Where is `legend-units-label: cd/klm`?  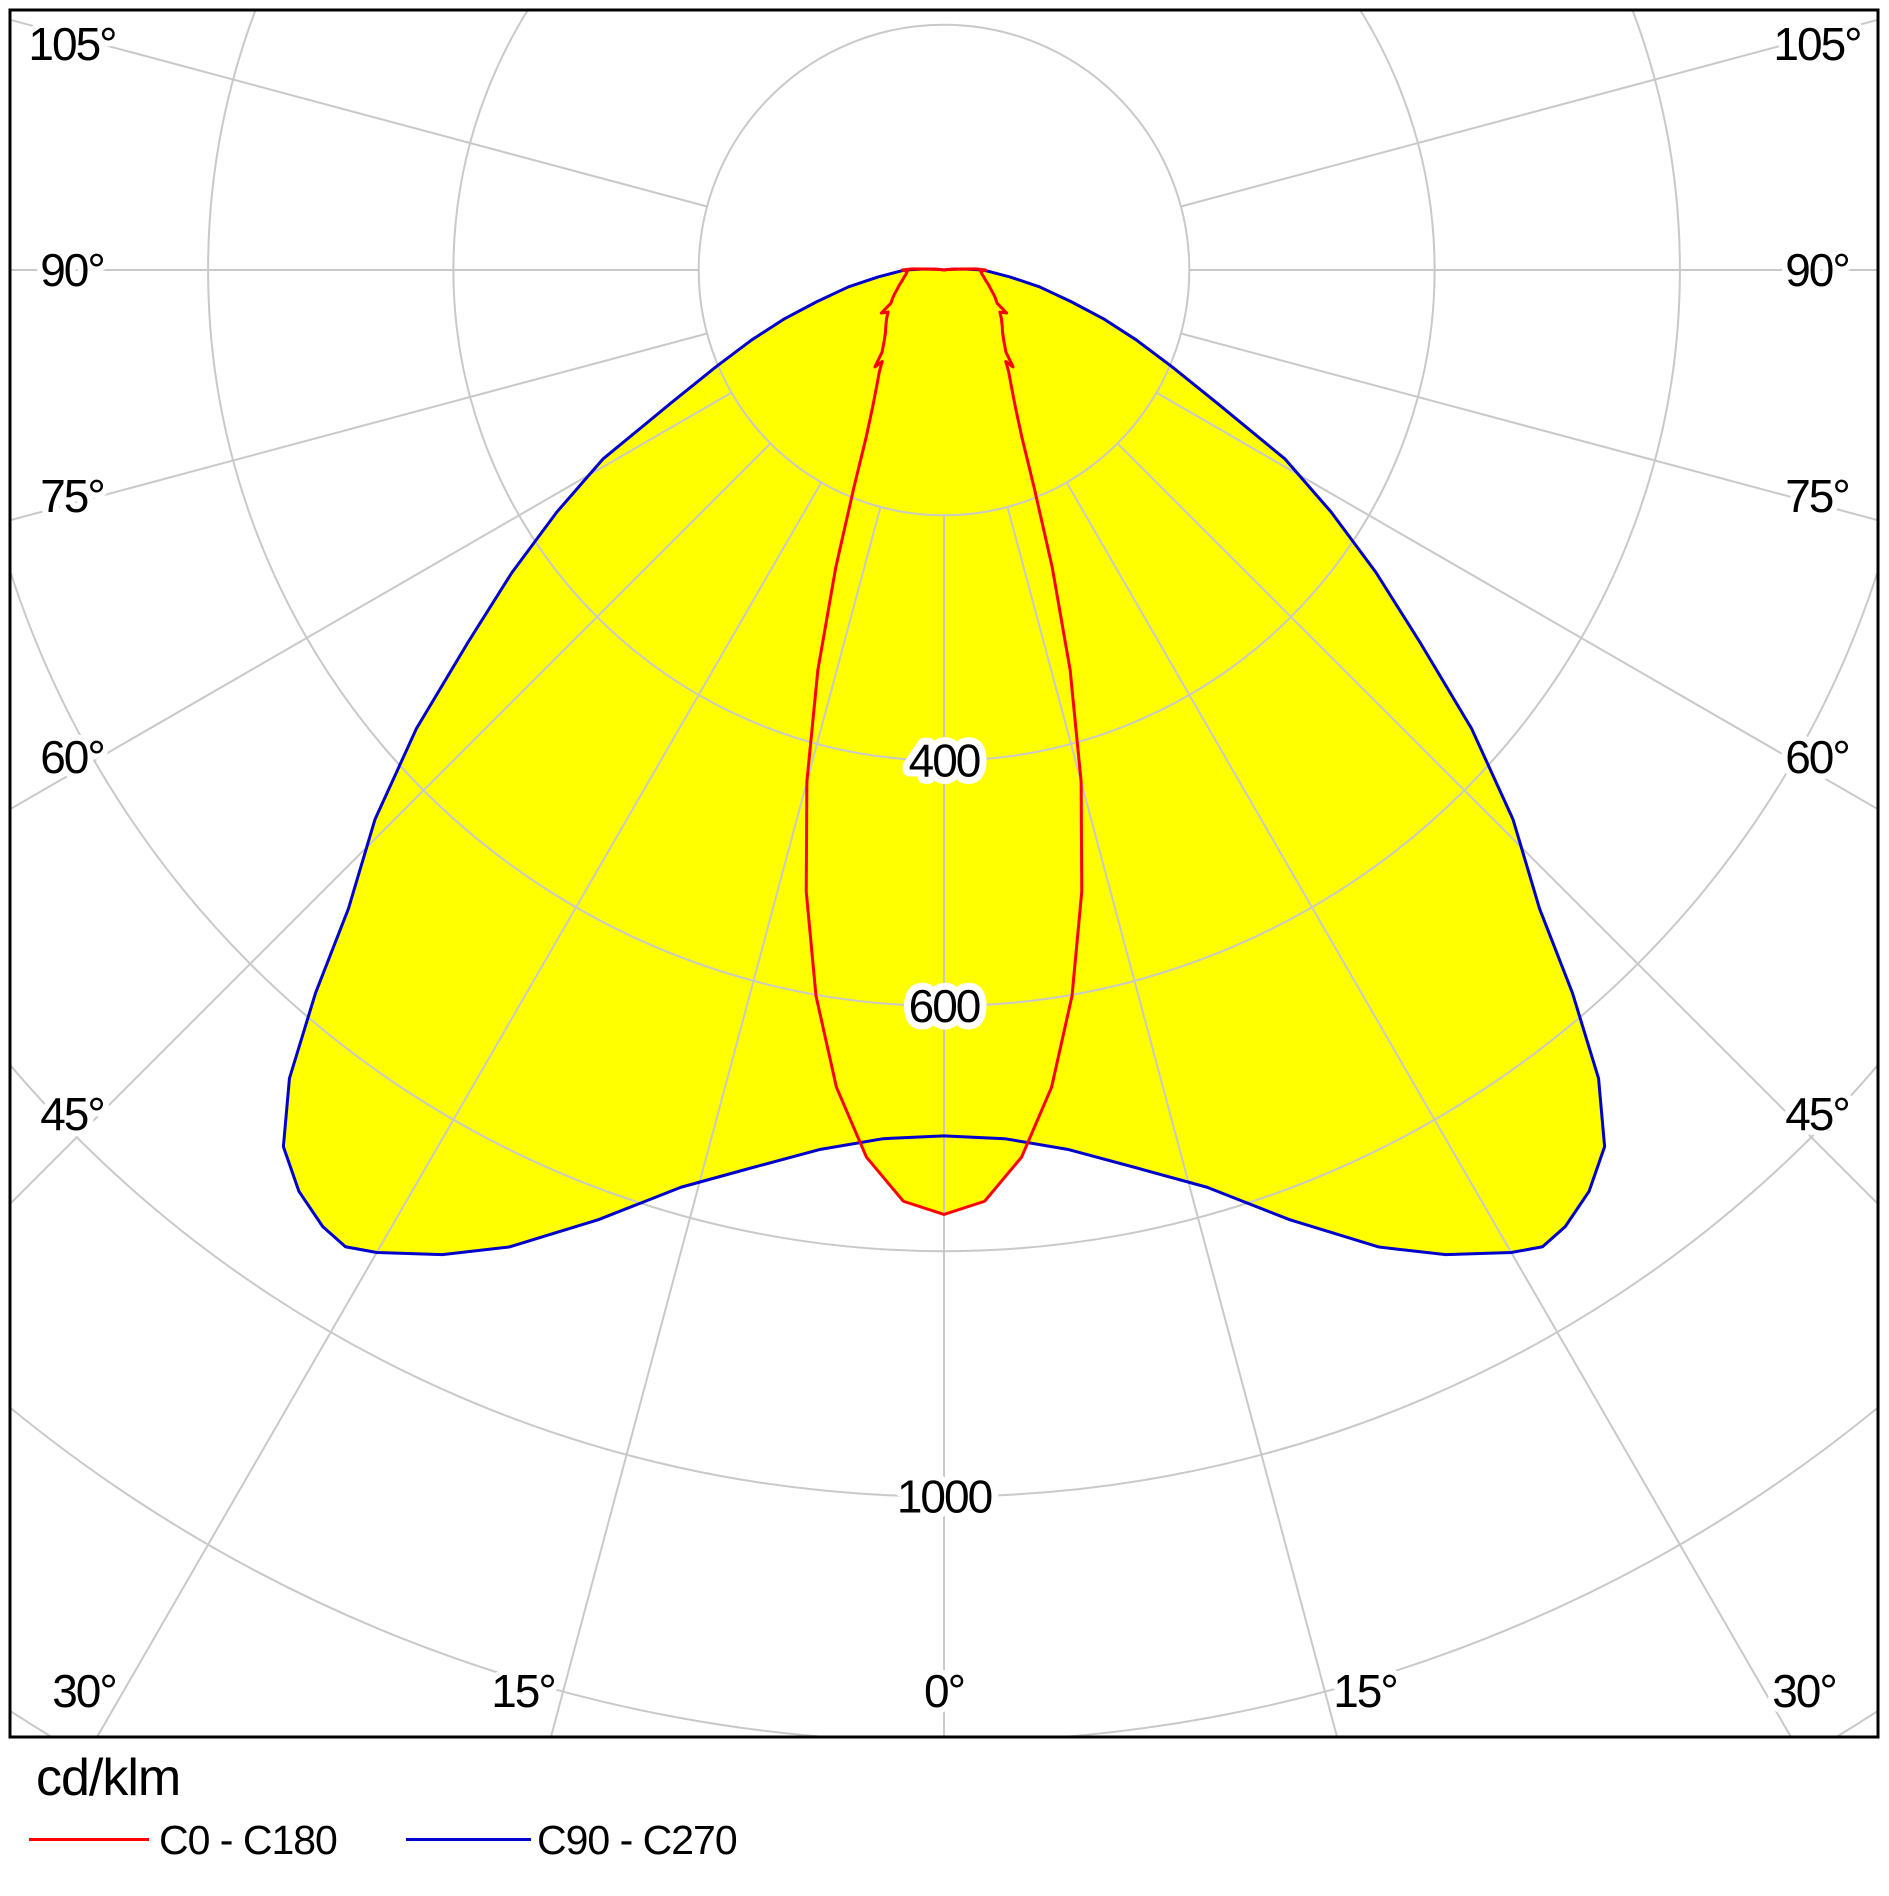
legend-units-label: cd/klm is located at coordinates (108, 1778).